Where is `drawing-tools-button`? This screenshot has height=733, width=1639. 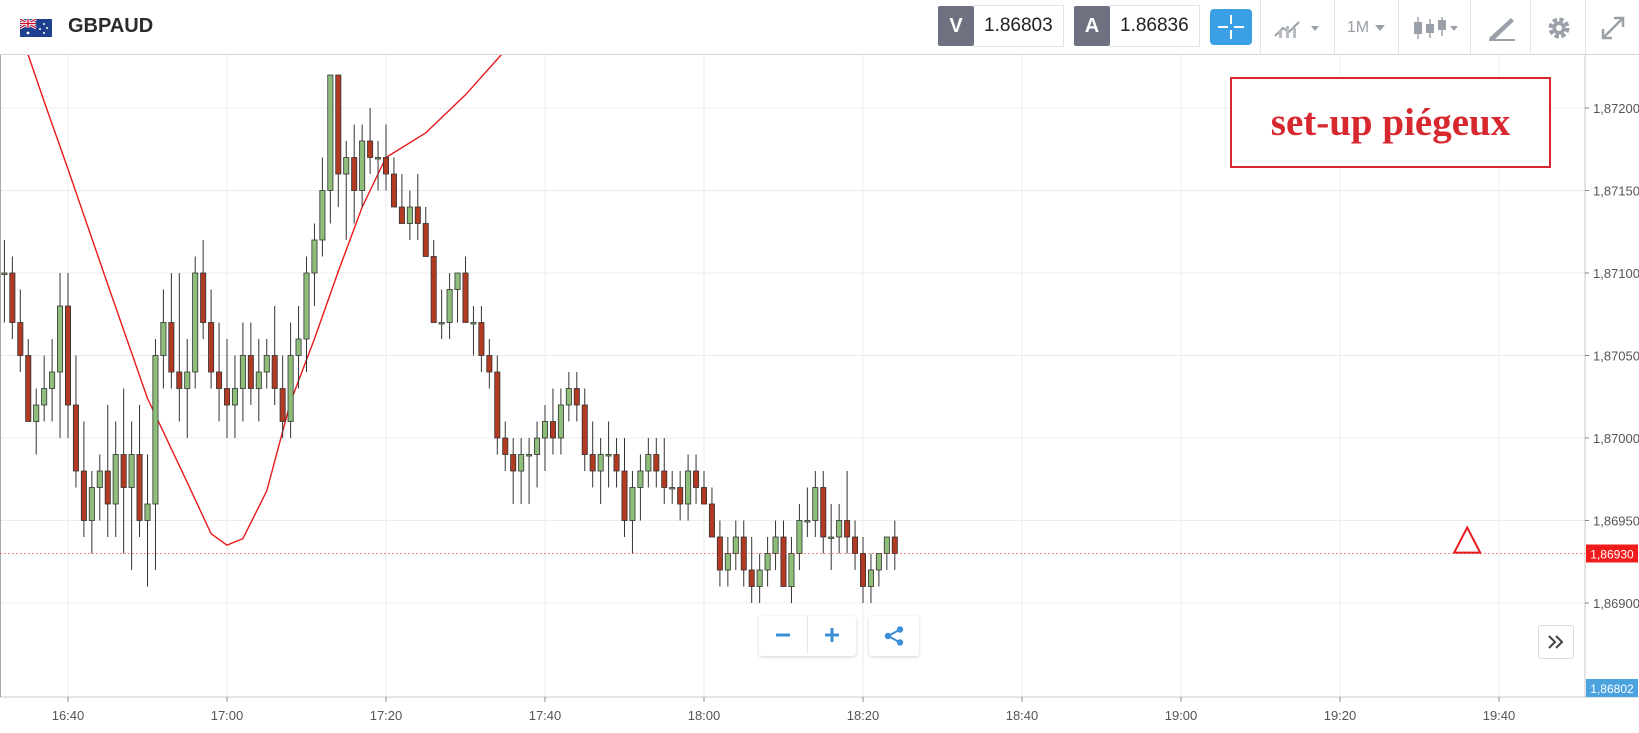
drawing-tools-button is located at coordinates (1500, 27).